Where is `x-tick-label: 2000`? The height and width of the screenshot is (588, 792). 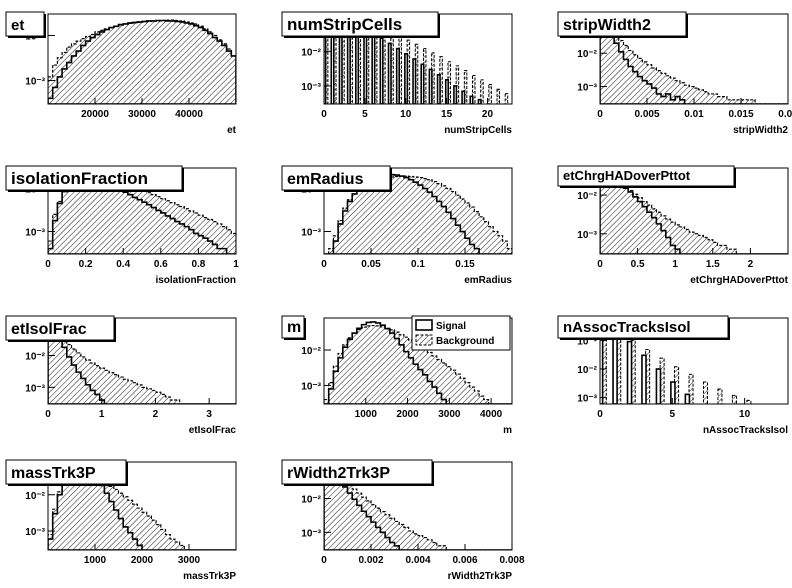 x-tick-label: 2000 is located at coordinates (407, 414).